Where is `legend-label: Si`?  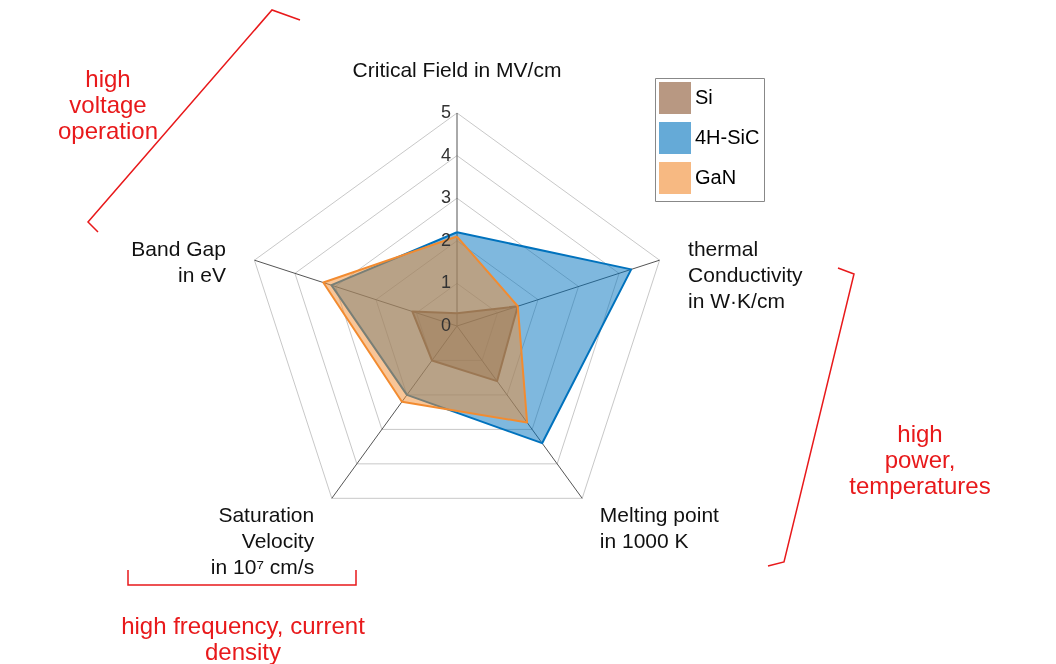 legend-label: Si is located at coordinates (704, 97).